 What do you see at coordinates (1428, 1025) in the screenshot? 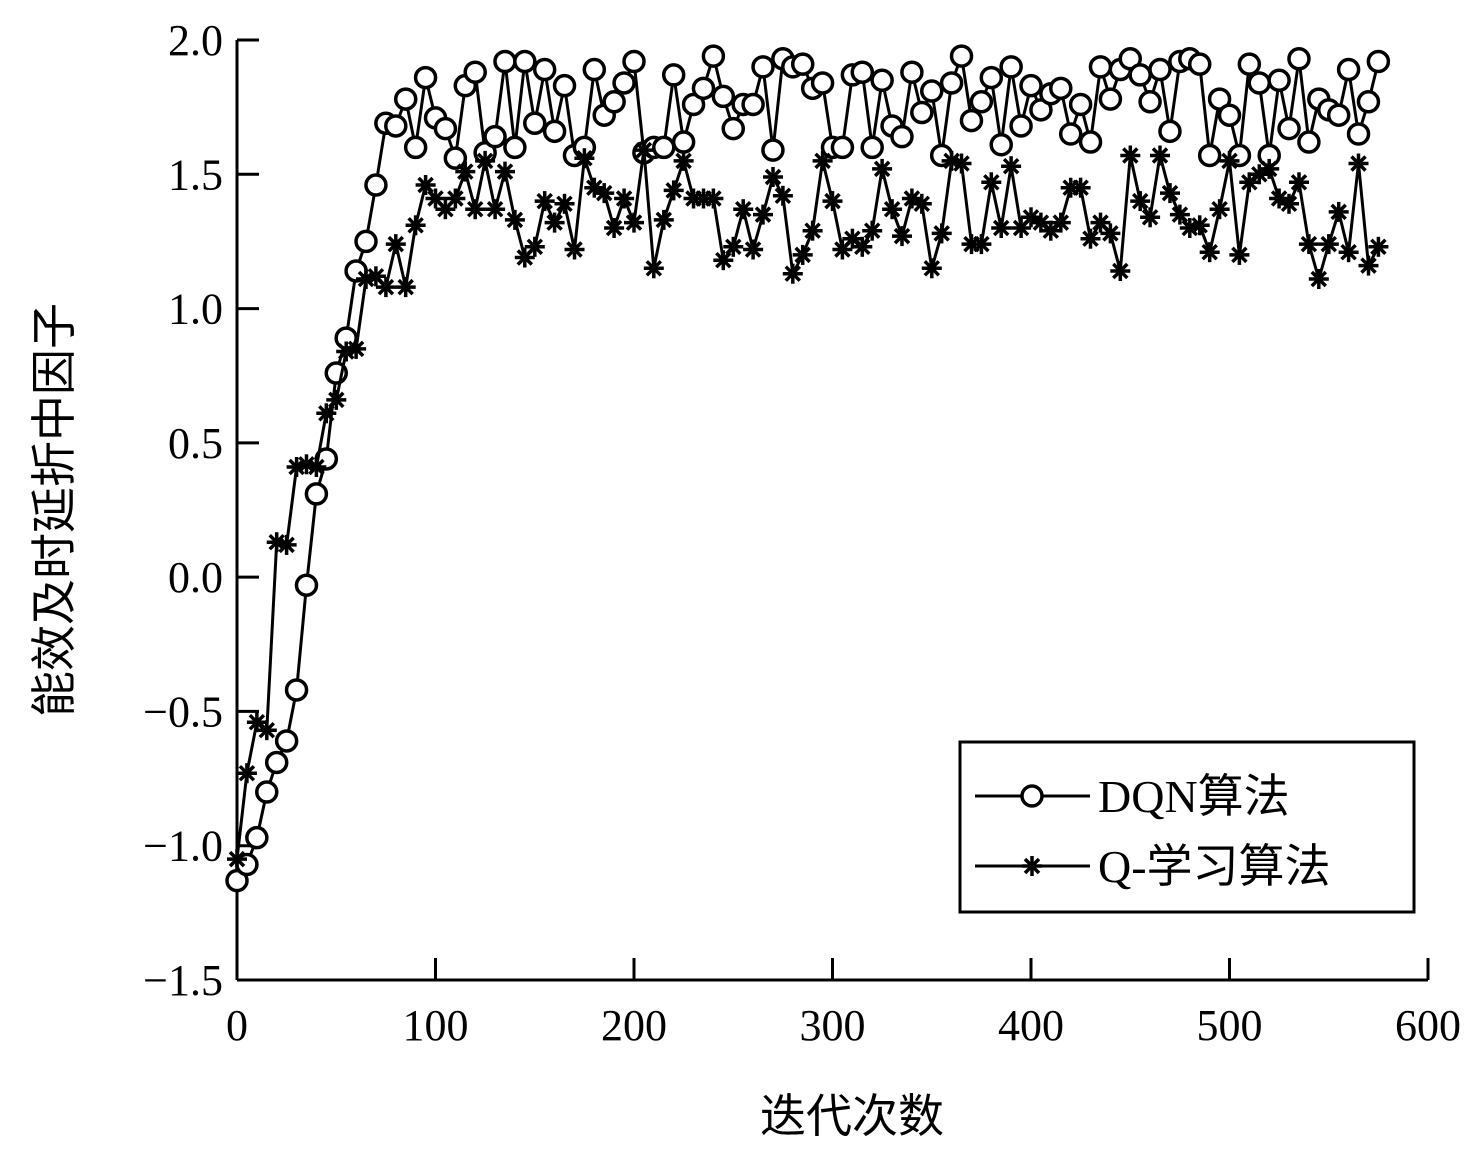
I see `x-tick-label: 600` at bounding box center [1428, 1025].